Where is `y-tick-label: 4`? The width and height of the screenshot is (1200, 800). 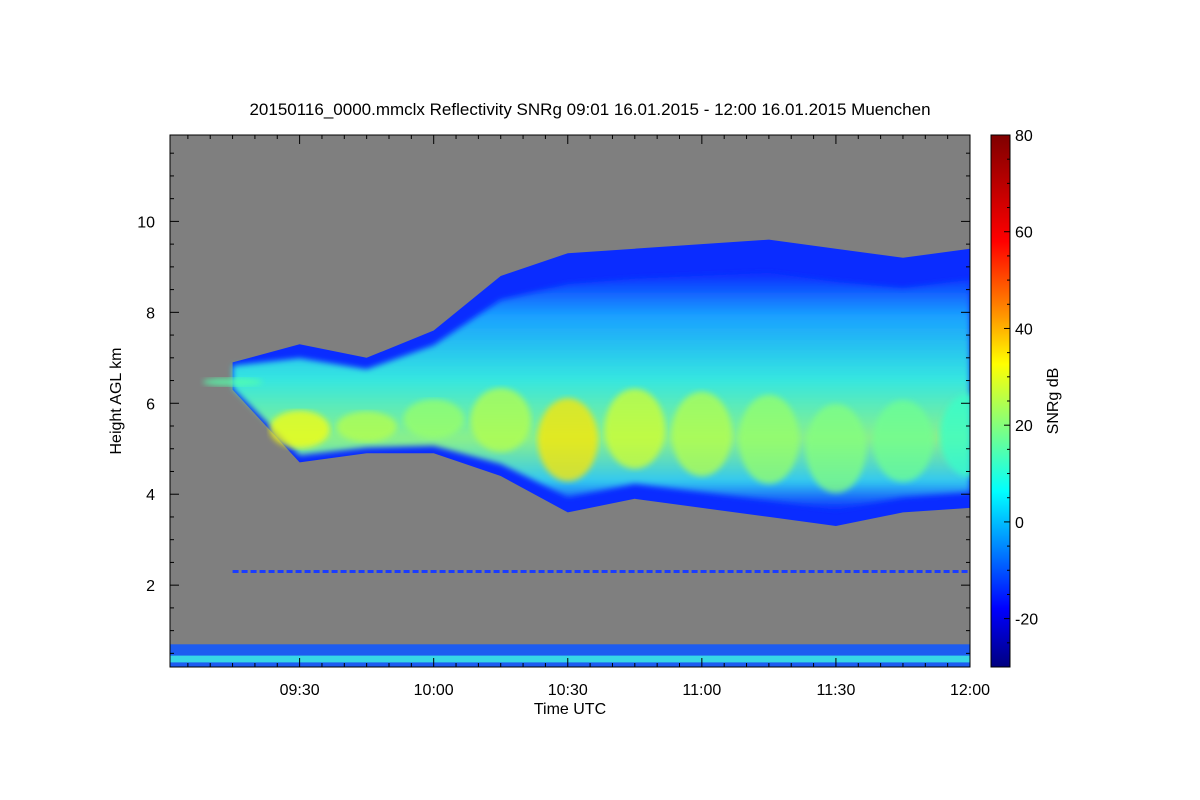 y-tick-label: 4 is located at coordinates (150, 495).